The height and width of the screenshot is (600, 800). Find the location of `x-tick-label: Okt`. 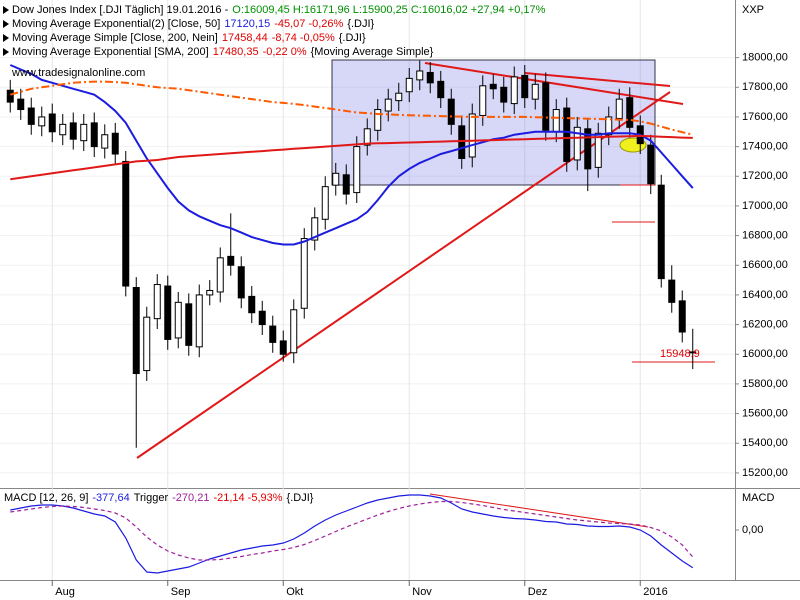

x-tick-label: Okt is located at coordinates (294, 592).